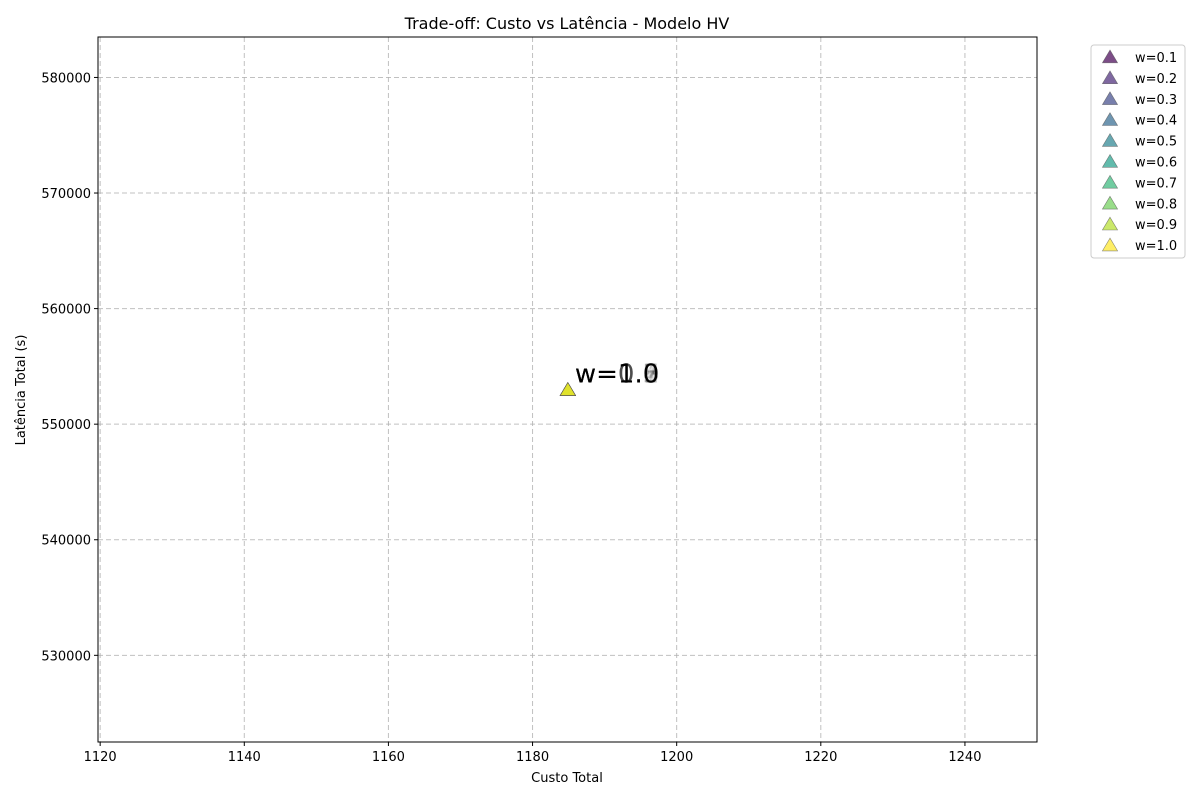 Image resolution: width=1200 pixels, height=800 pixels. I want to click on x-axis-title: Custo Total, so click(567, 778).